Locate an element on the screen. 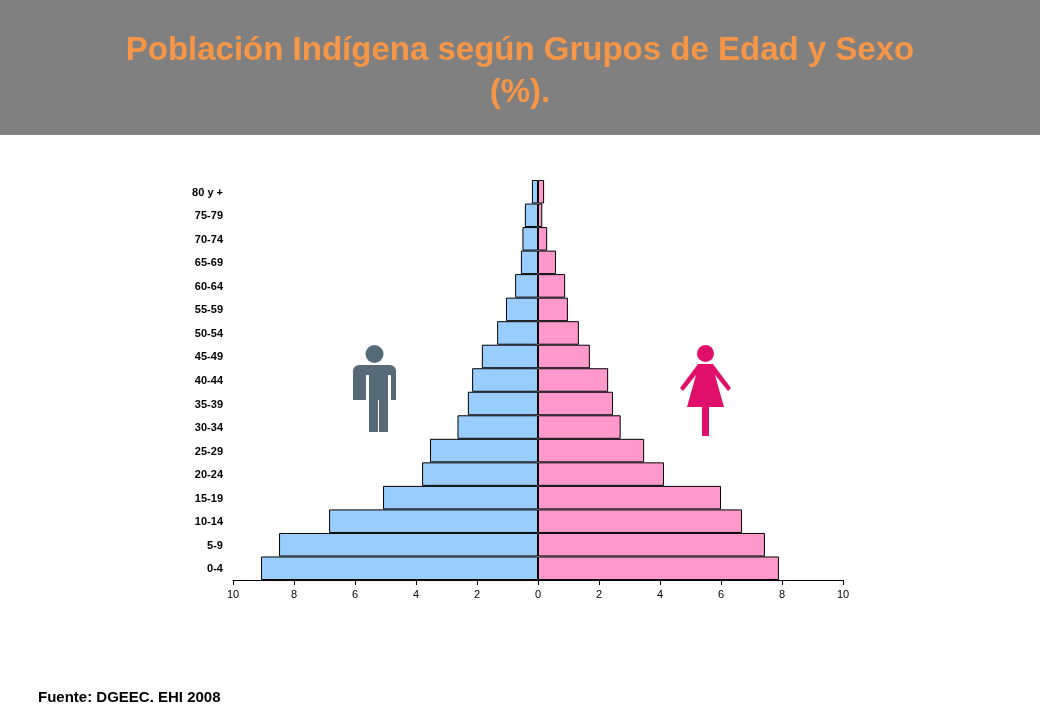 The height and width of the screenshot is (720, 1040). y-tick-label: 20-24 is located at coordinates (209, 474).